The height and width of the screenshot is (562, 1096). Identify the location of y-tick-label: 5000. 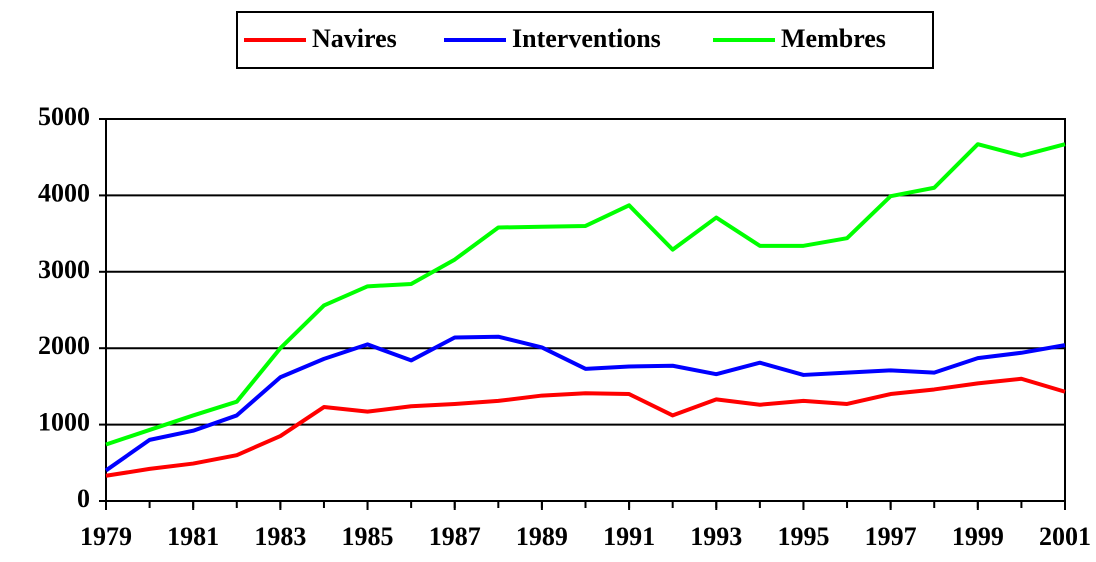
(64, 116).